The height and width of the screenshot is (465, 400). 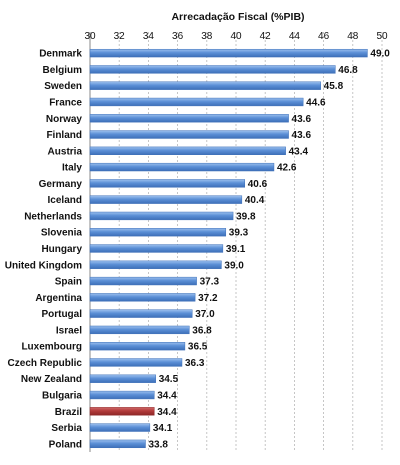 What do you see at coordinates (62, 233) in the screenshot?
I see `category-label: Slovenia` at bounding box center [62, 233].